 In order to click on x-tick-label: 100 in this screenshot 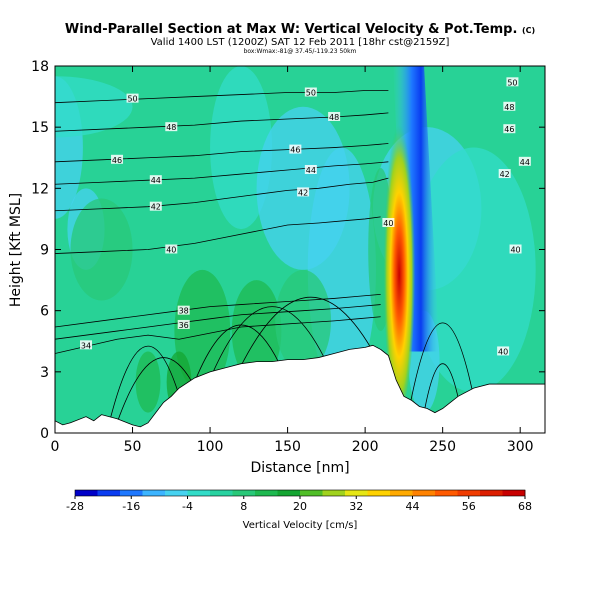, I will do `click(210, 447)`.